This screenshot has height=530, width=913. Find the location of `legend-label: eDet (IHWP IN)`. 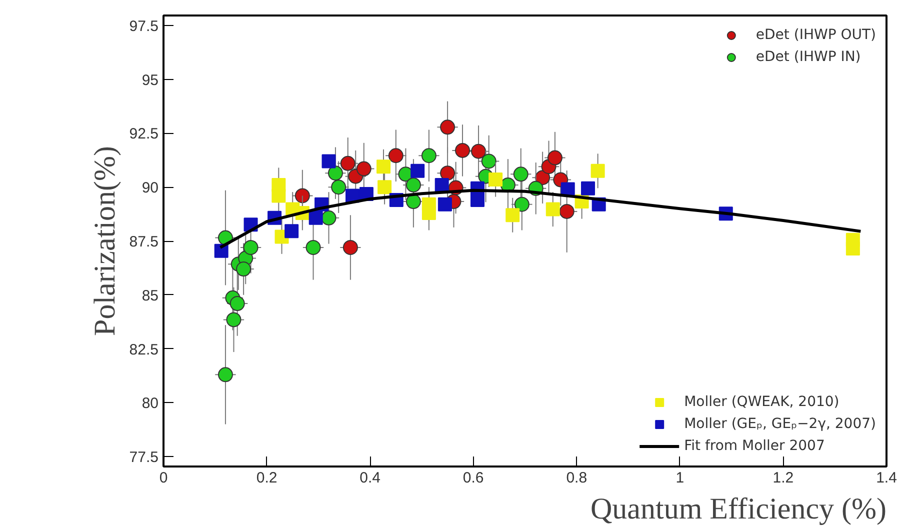

legend-label: eDet (IHWP IN) is located at coordinates (808, 57).